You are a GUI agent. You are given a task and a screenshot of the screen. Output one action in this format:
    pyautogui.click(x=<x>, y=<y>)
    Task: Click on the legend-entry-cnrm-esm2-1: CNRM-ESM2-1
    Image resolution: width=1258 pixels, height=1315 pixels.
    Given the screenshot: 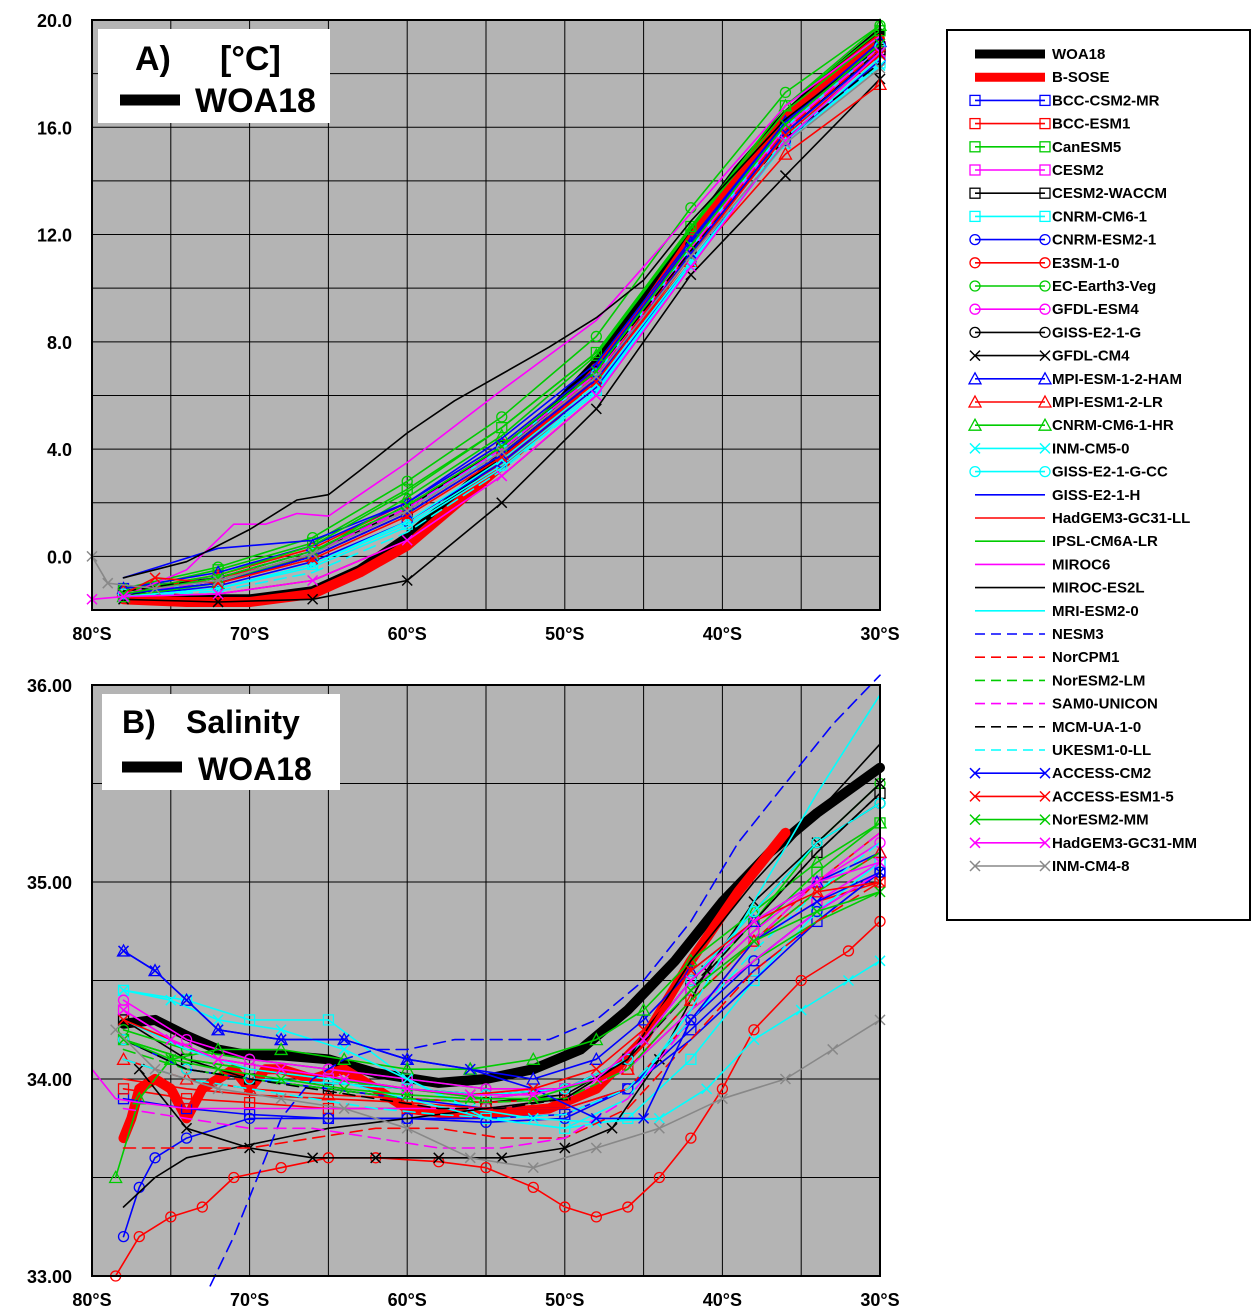 What is the action you would take?
    pyautogui.click(x=1062, y=240)
    